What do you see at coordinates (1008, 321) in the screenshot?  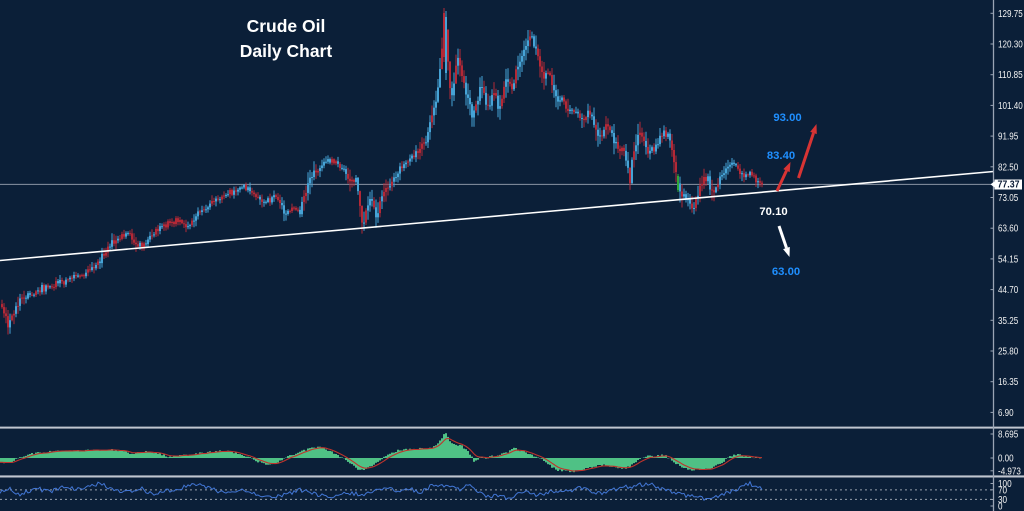 I see `svg-text: 35.25` at bounding box center [1008, 321].